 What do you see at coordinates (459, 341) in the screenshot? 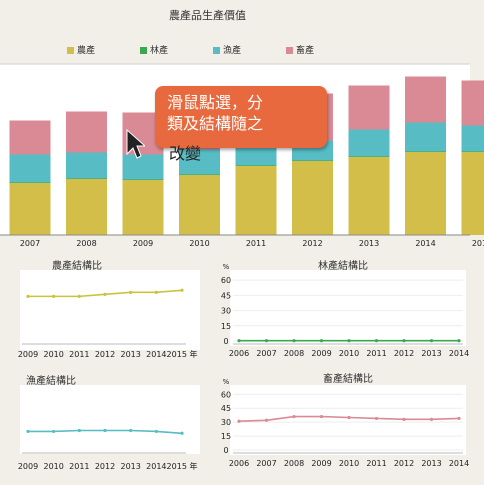
I see `data-point-2-2014` at bounding box center [459, 341].